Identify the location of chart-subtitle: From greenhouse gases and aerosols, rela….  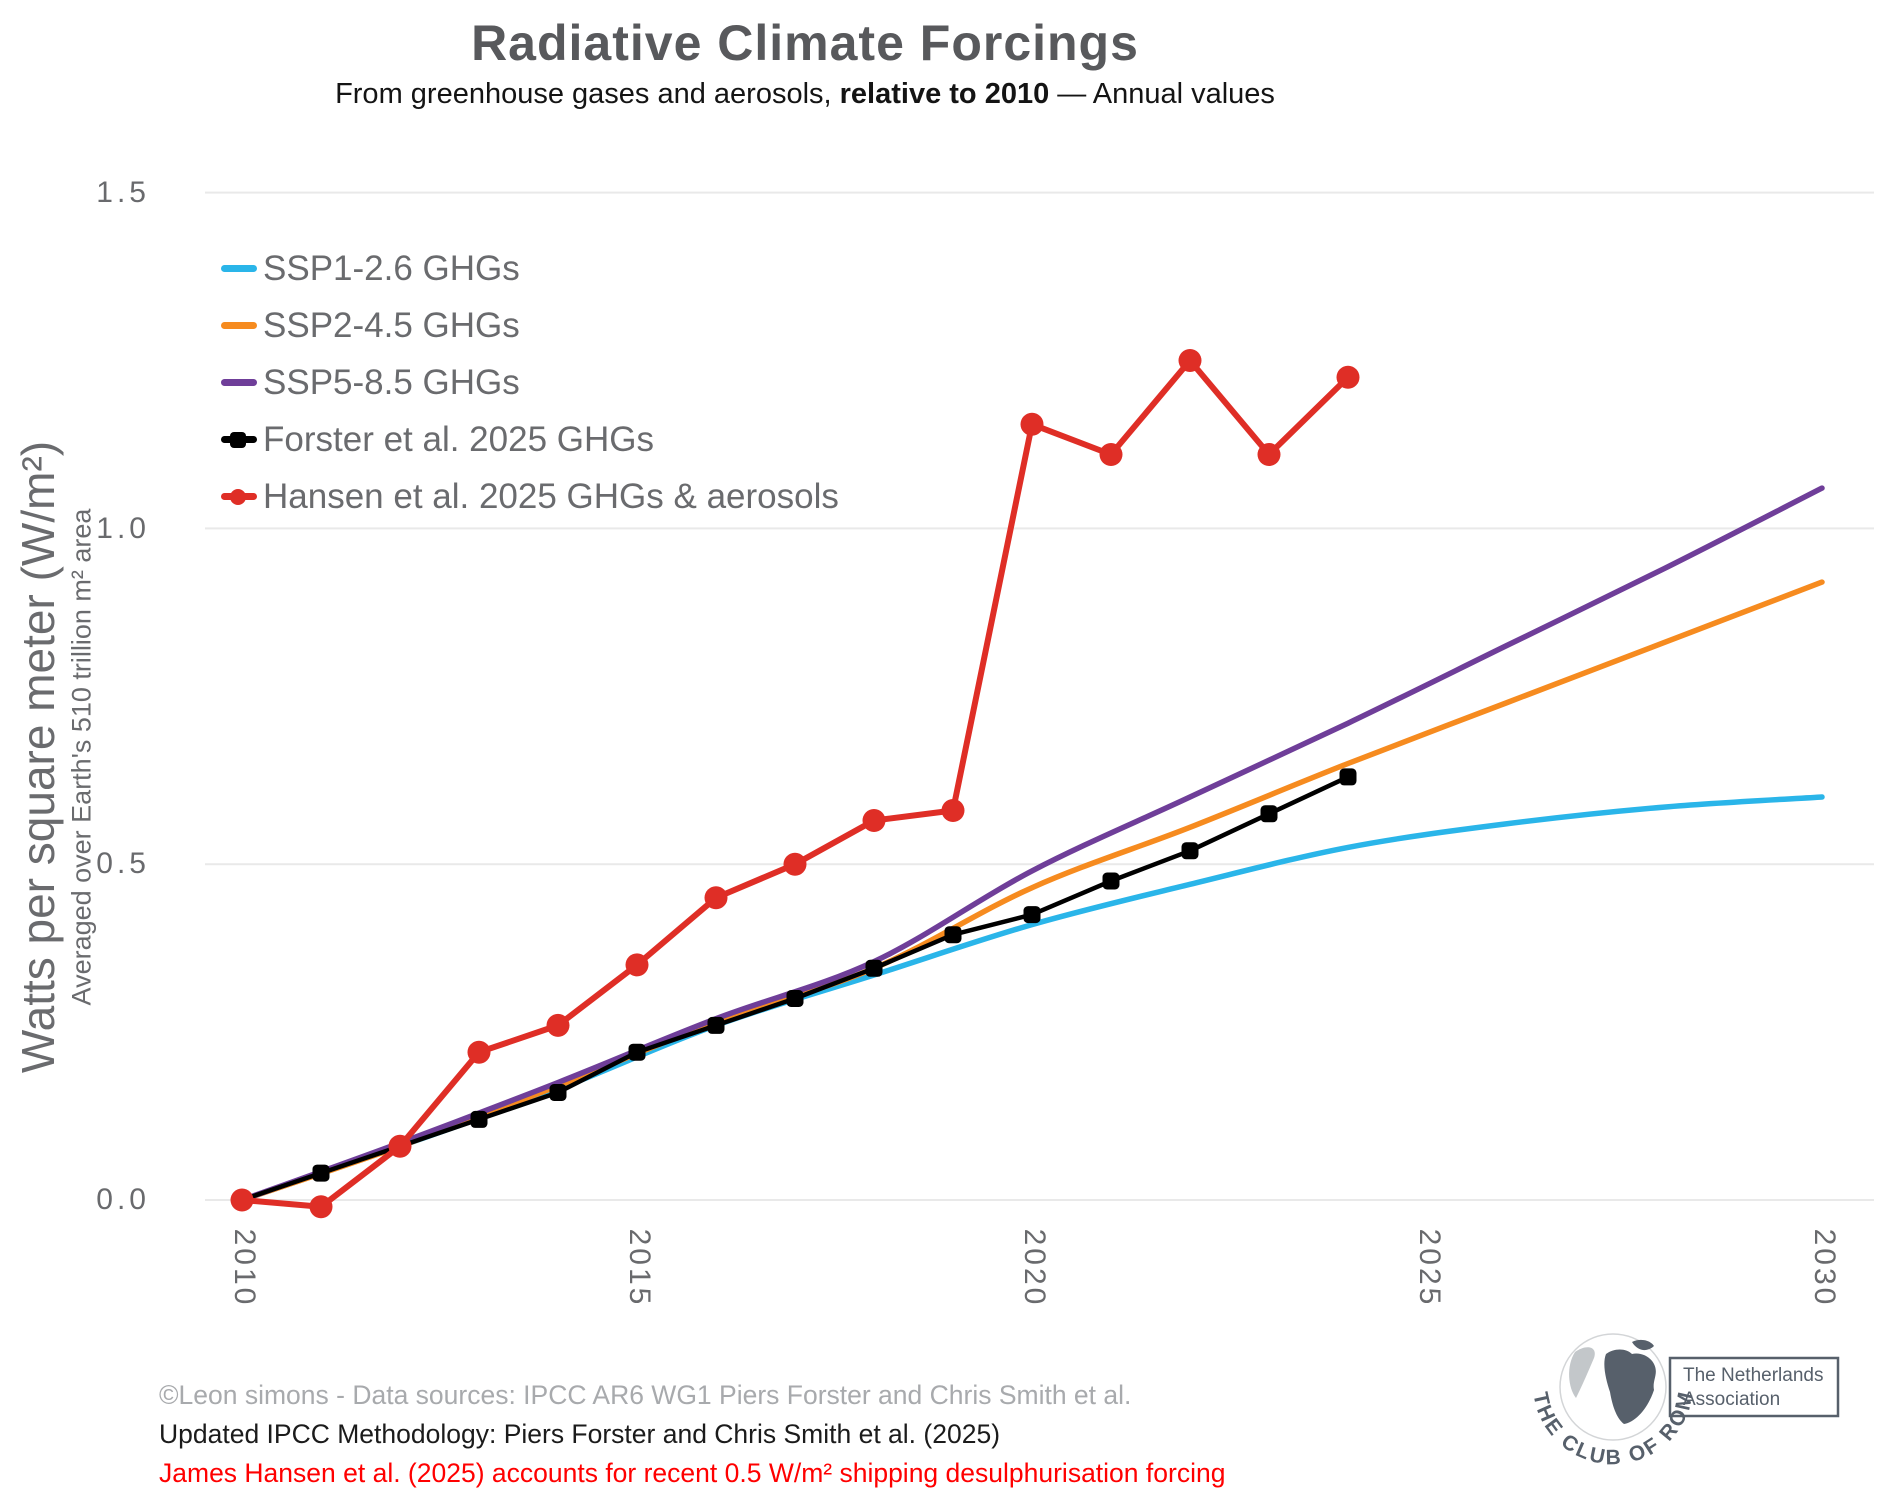
(805, 94).